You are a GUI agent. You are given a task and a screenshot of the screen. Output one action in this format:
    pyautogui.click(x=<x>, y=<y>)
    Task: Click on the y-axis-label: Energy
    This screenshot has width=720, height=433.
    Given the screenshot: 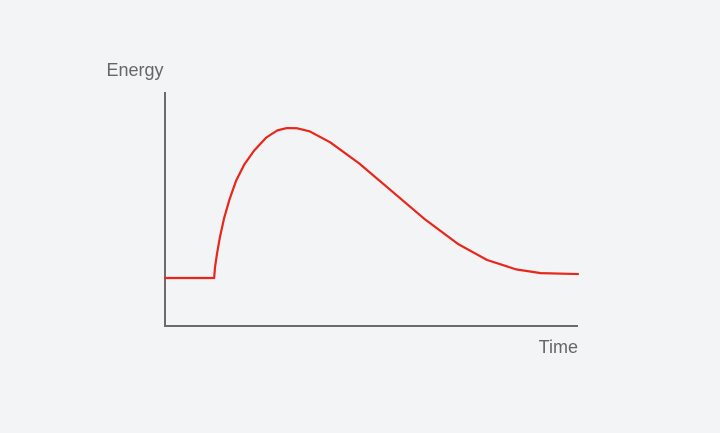 What is the action you would take?
    pyautogui.click(x=134, y=70)
    